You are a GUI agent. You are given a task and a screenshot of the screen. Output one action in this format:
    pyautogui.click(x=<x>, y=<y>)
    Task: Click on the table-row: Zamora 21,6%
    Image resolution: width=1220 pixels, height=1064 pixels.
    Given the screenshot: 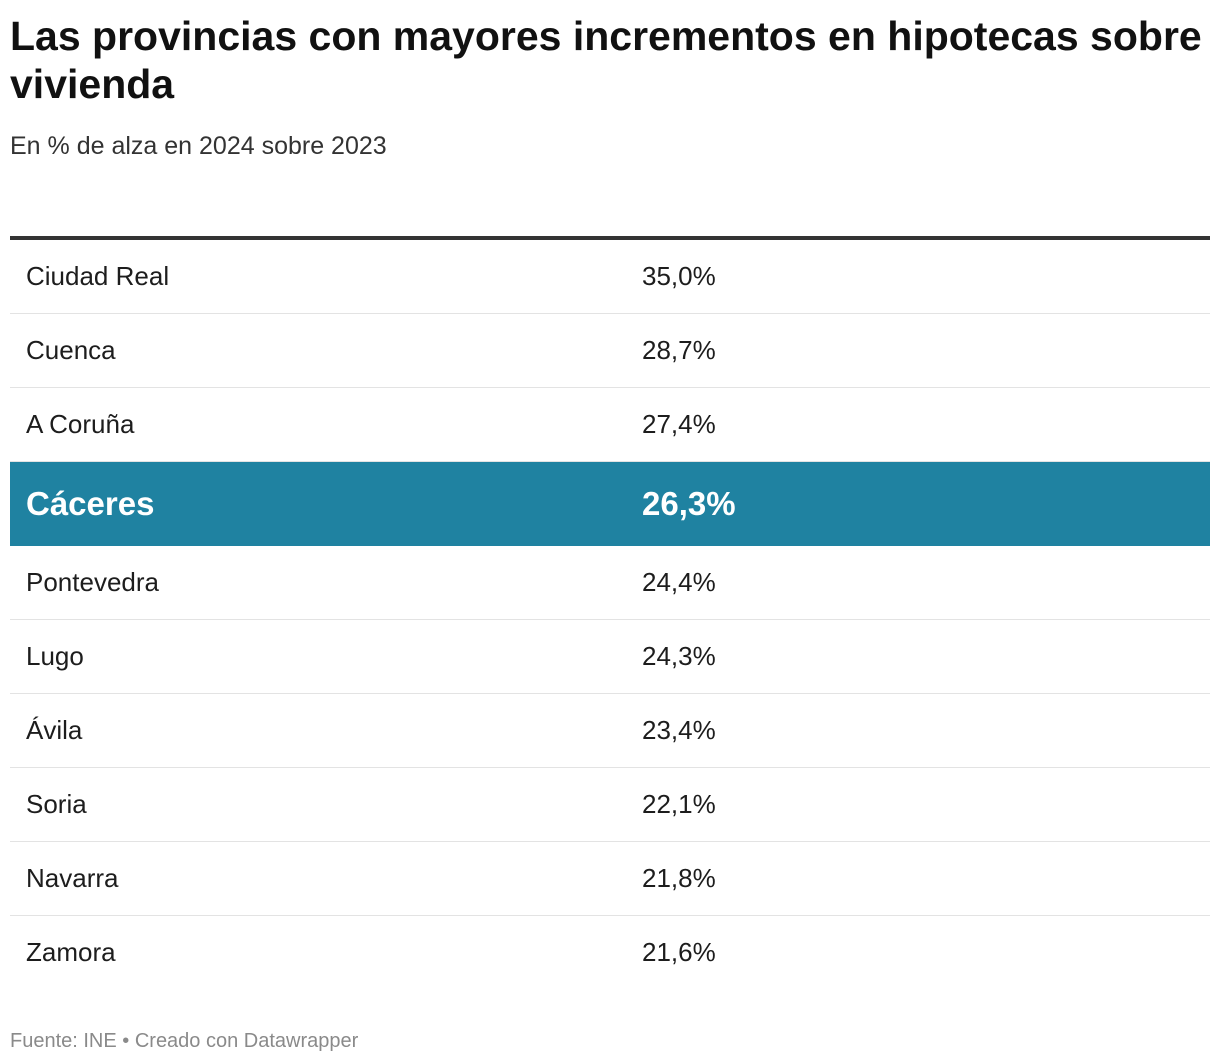 What is the action you would take?
    pyautogui.click(x=610, y=952)
    